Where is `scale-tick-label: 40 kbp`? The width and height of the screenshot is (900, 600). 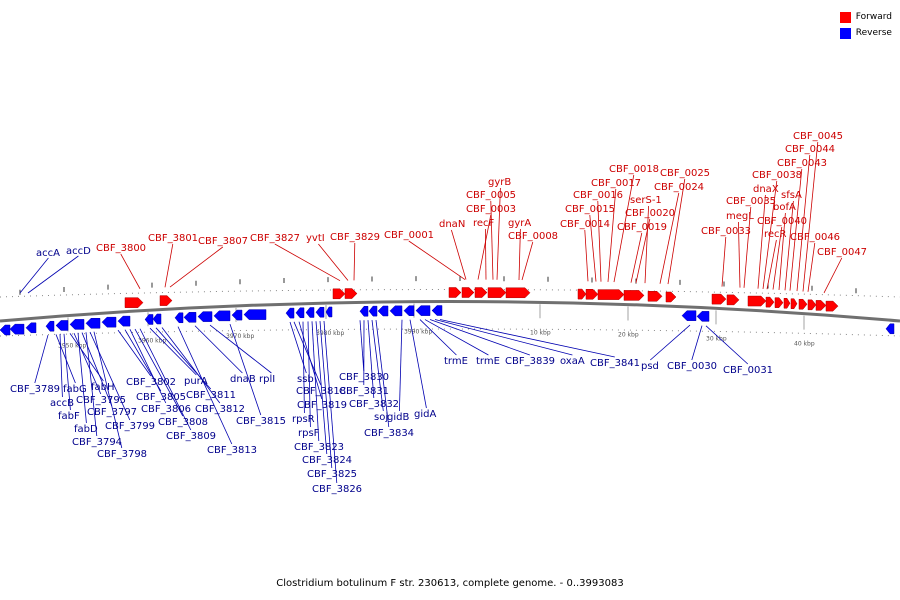
scale-tick-label: 40 kbp is located at coordinates (804, 344).